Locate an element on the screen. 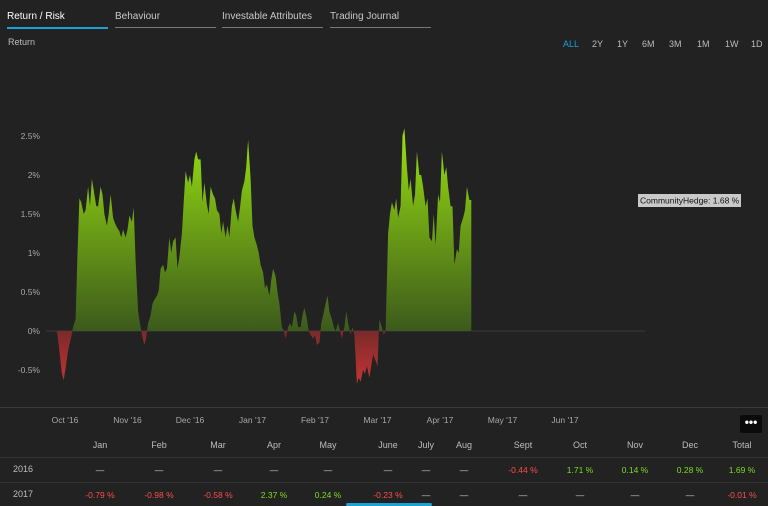  column-header: Total is located at coordinates (742, 445).